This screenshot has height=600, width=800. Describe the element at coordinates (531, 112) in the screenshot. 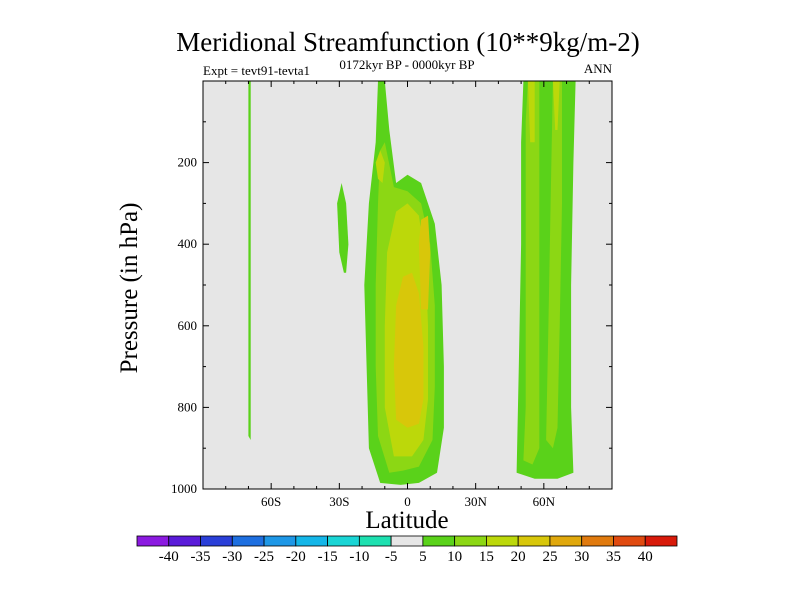

I see `contour-region-nh-column-15-a` at that location.